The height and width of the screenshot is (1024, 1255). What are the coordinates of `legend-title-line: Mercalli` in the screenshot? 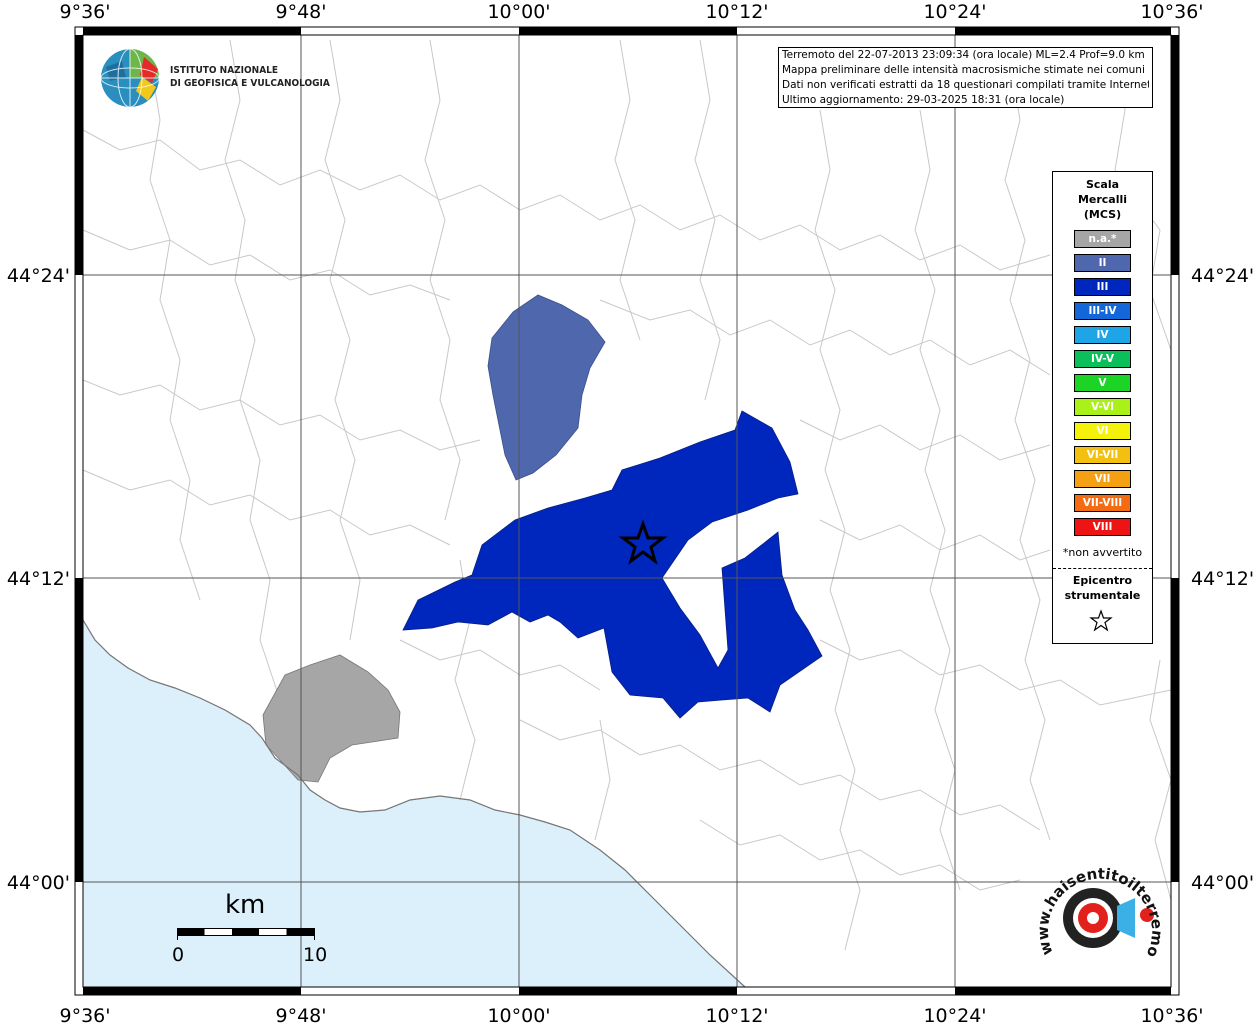 It's located at (1102, 199).